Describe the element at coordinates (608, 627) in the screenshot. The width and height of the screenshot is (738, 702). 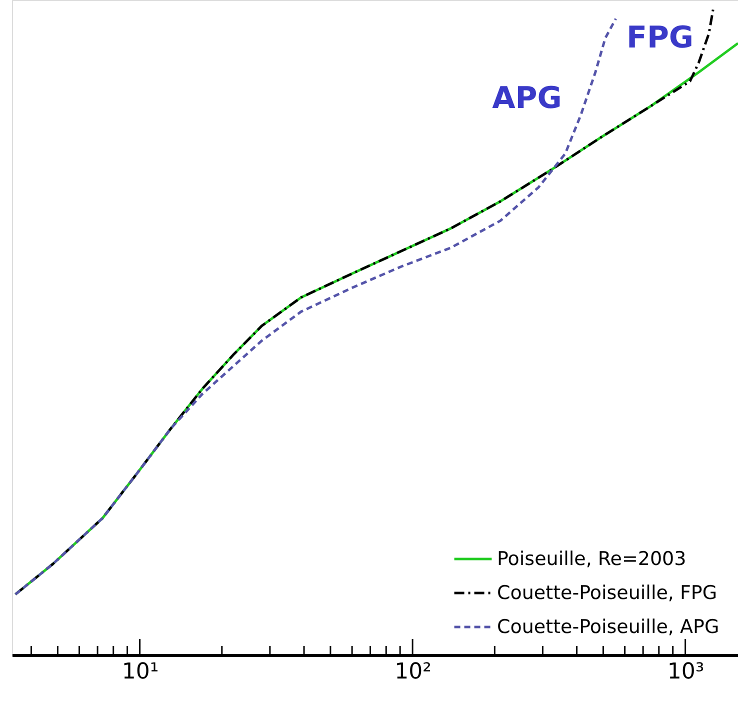
I see `legend-label: Couette-Poiseuille, APG` at that location.